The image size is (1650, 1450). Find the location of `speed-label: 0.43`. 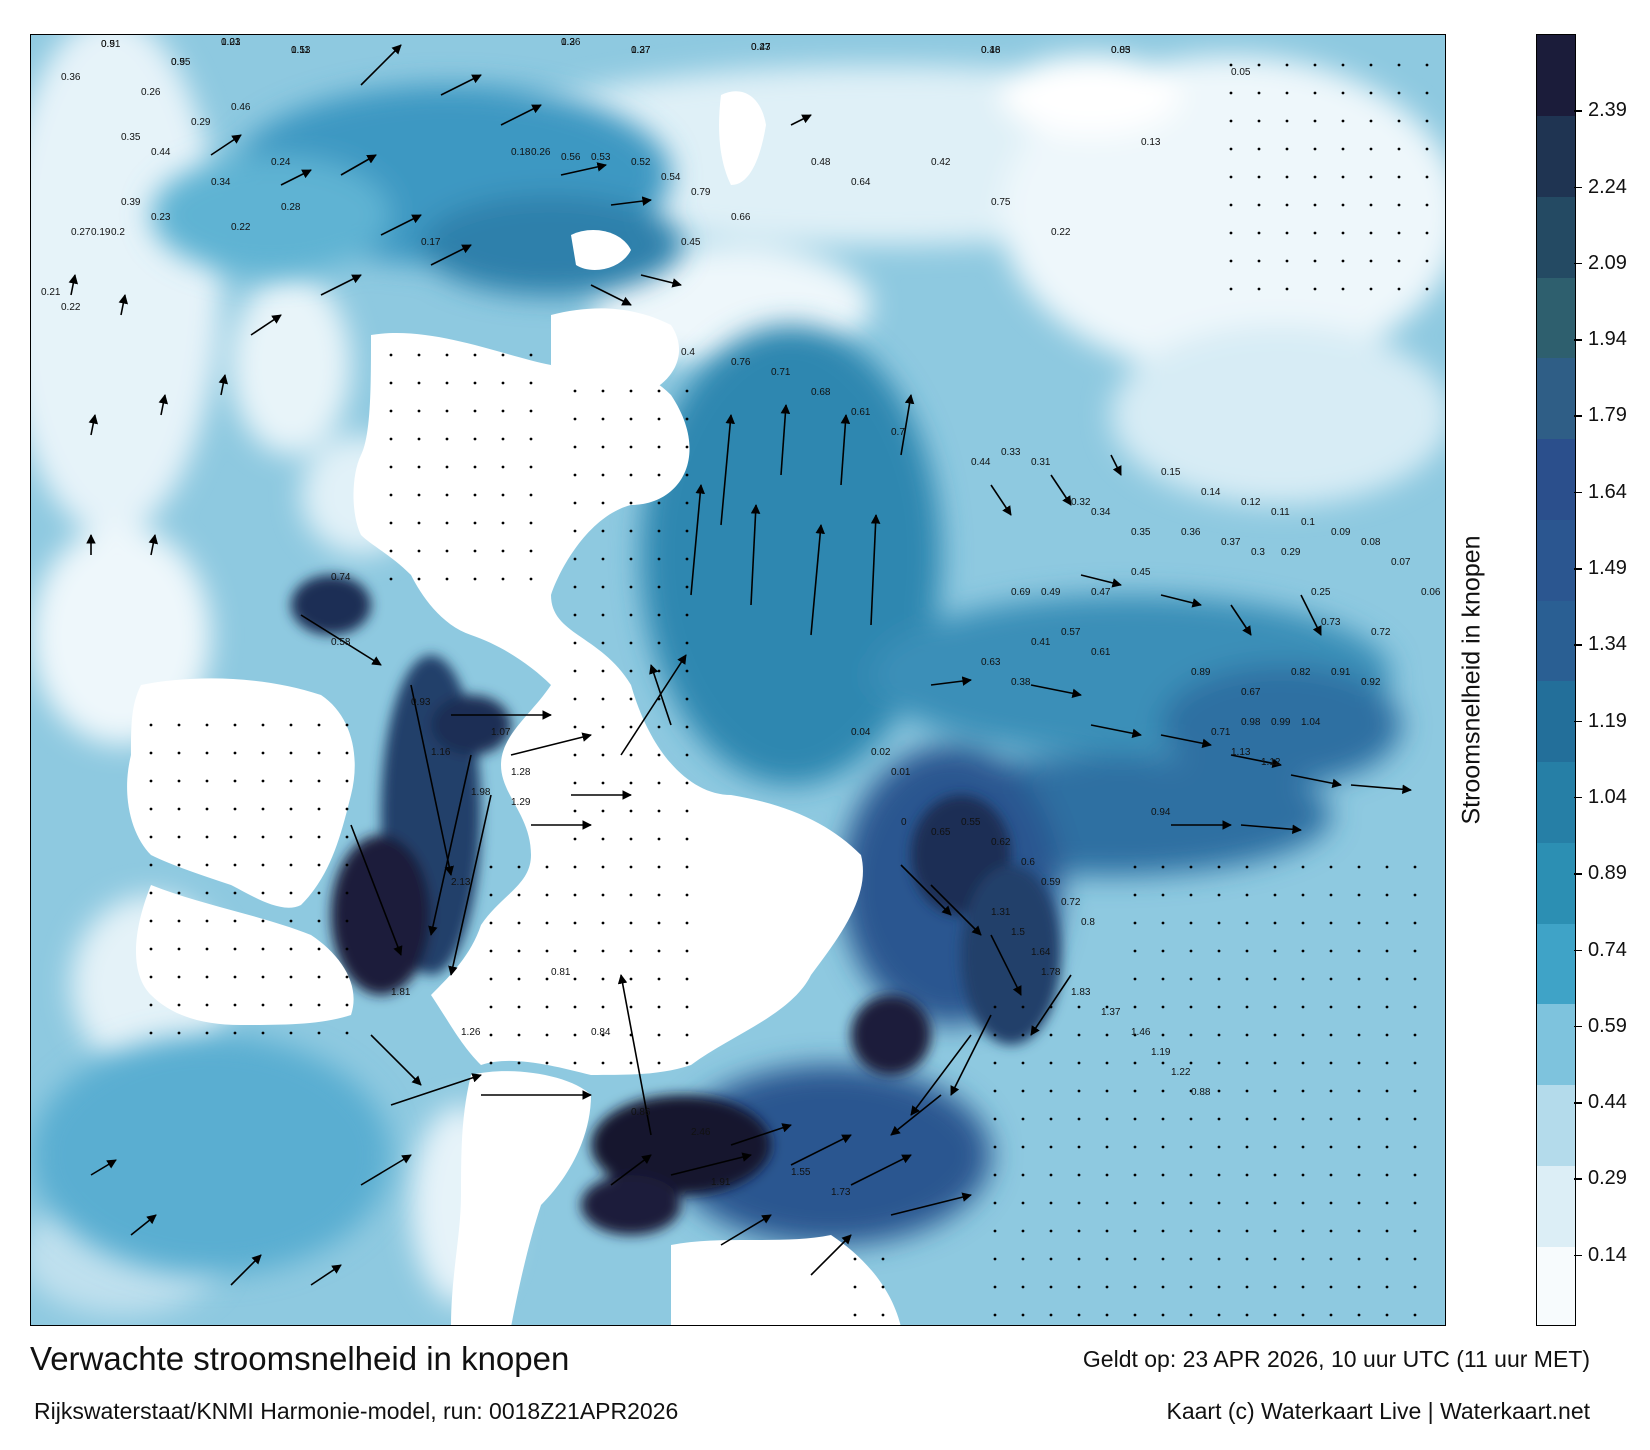

speed-label: 0.43 is located at coordinates (761, 47).